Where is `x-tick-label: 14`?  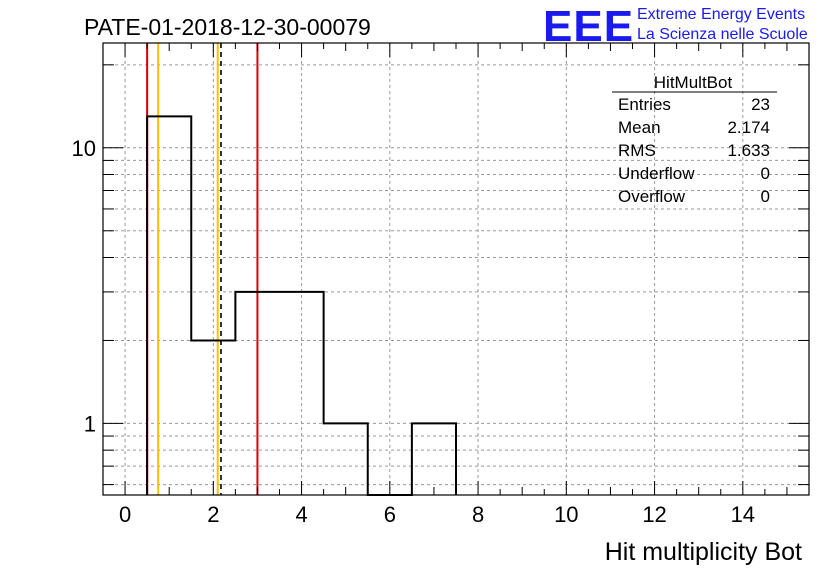
x-tick-label: 14 is located at coordinates (743, 514).